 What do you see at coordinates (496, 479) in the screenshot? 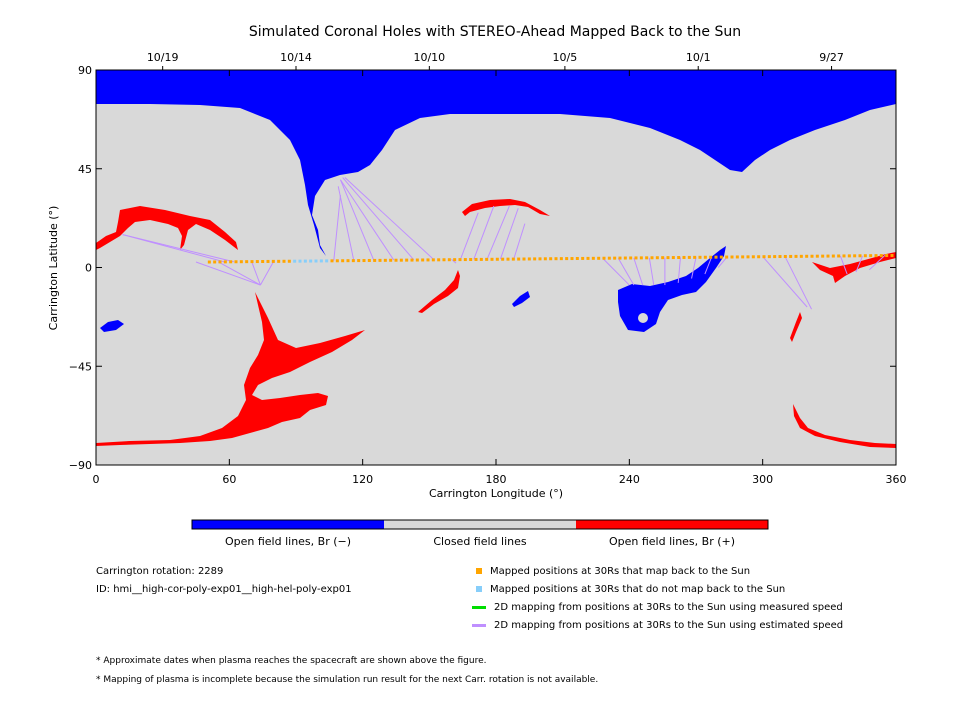
I see `x-tick-label: 180` at bounding box center [496, 479].